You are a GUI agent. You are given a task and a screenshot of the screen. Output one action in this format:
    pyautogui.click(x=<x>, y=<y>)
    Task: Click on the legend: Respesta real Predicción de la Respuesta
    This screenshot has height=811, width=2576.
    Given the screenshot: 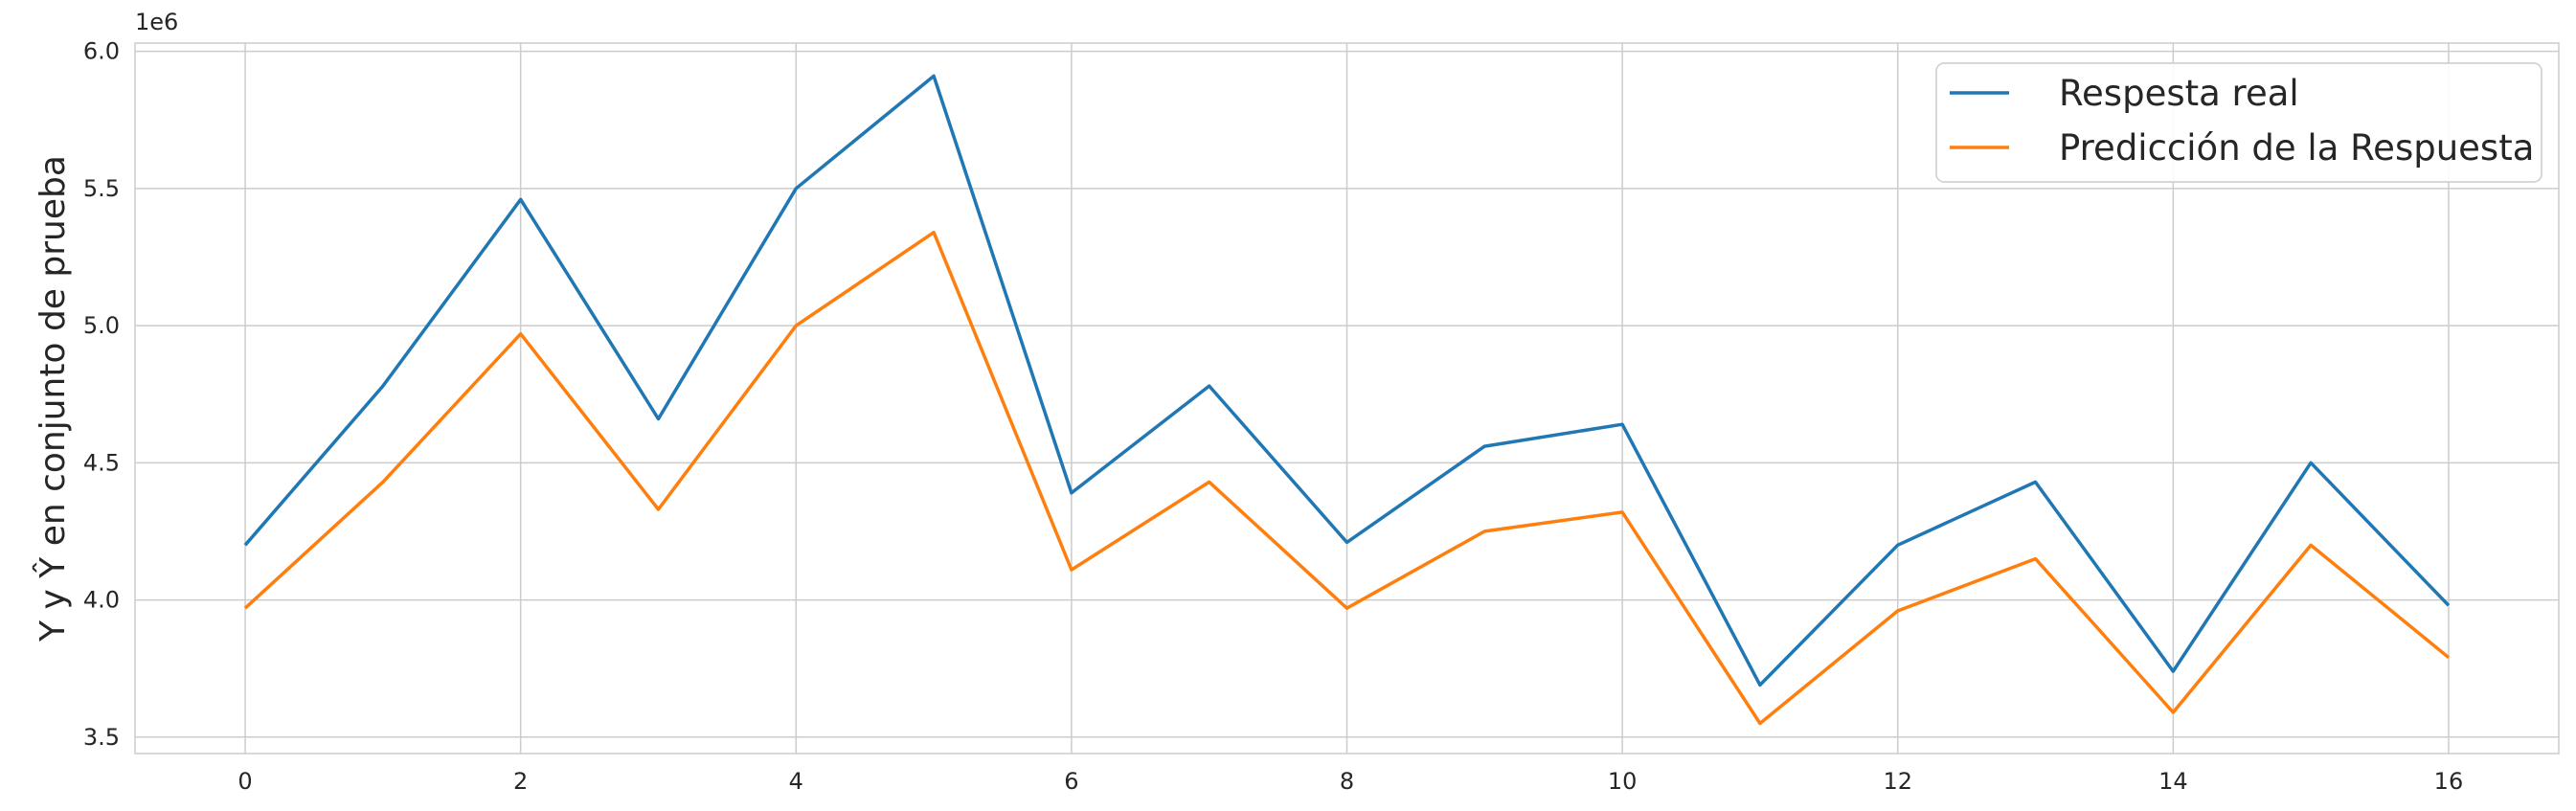 What is the action you would take?
    pyautogui.click(x=2238, y=122)
    